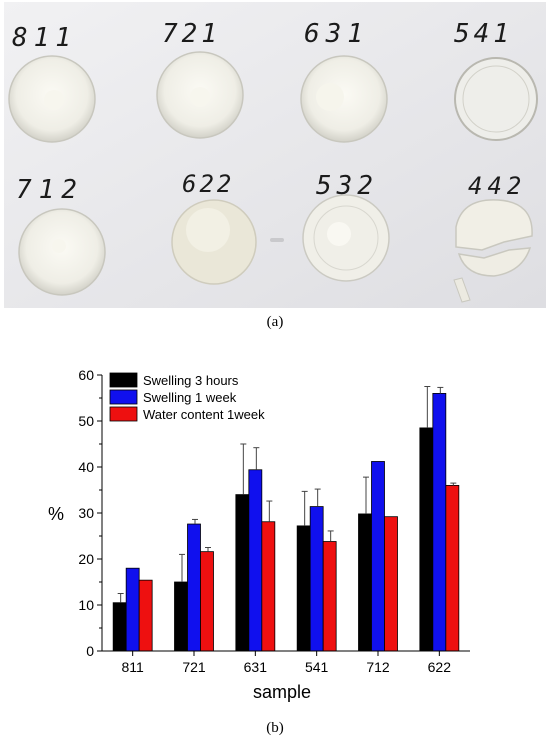  What do you see at coordinates (133, 667) in the screenshot?
I see `x-tick-label: 811` at bounding box center [133, 667].